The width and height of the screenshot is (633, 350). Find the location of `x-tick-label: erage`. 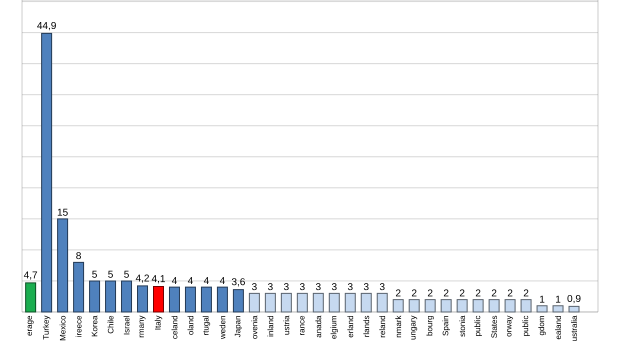

x-tick-label: erage is located at coordinates (31, 326).